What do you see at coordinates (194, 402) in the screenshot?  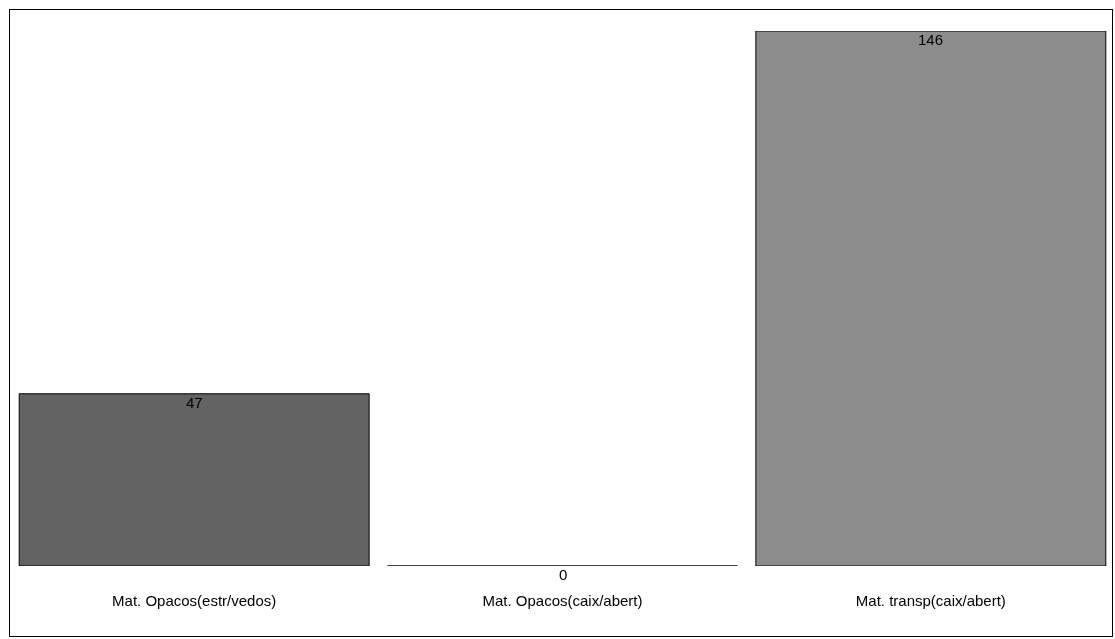 I see `data-label: 47` at bounding box center [194, 402].